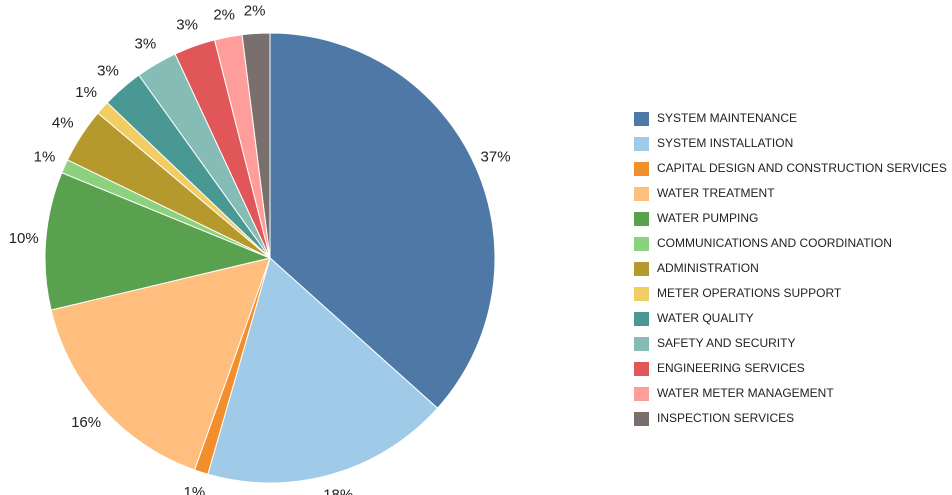  What do you see at coordinates (749, 293) in the screenshot?
I see `legend-label: METER OPERATIONS SUPPORT` at bounding box center [749, 293].